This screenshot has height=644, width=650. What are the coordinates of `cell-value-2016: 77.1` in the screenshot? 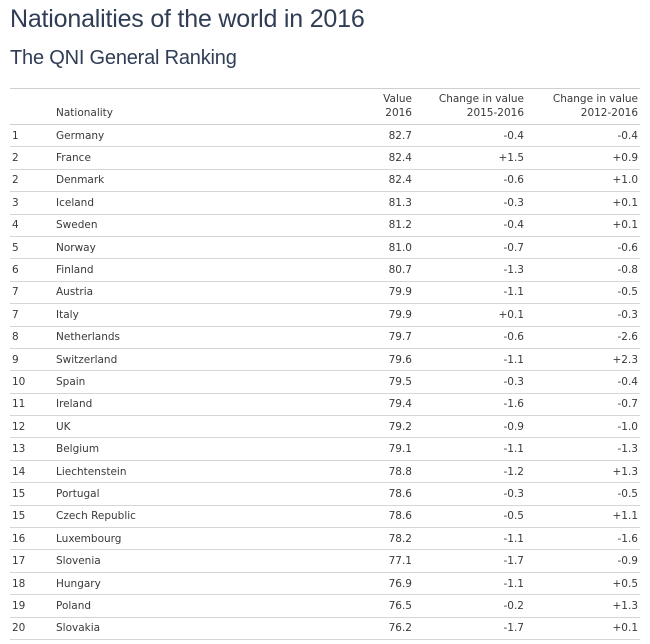 It's located at (359, 561).